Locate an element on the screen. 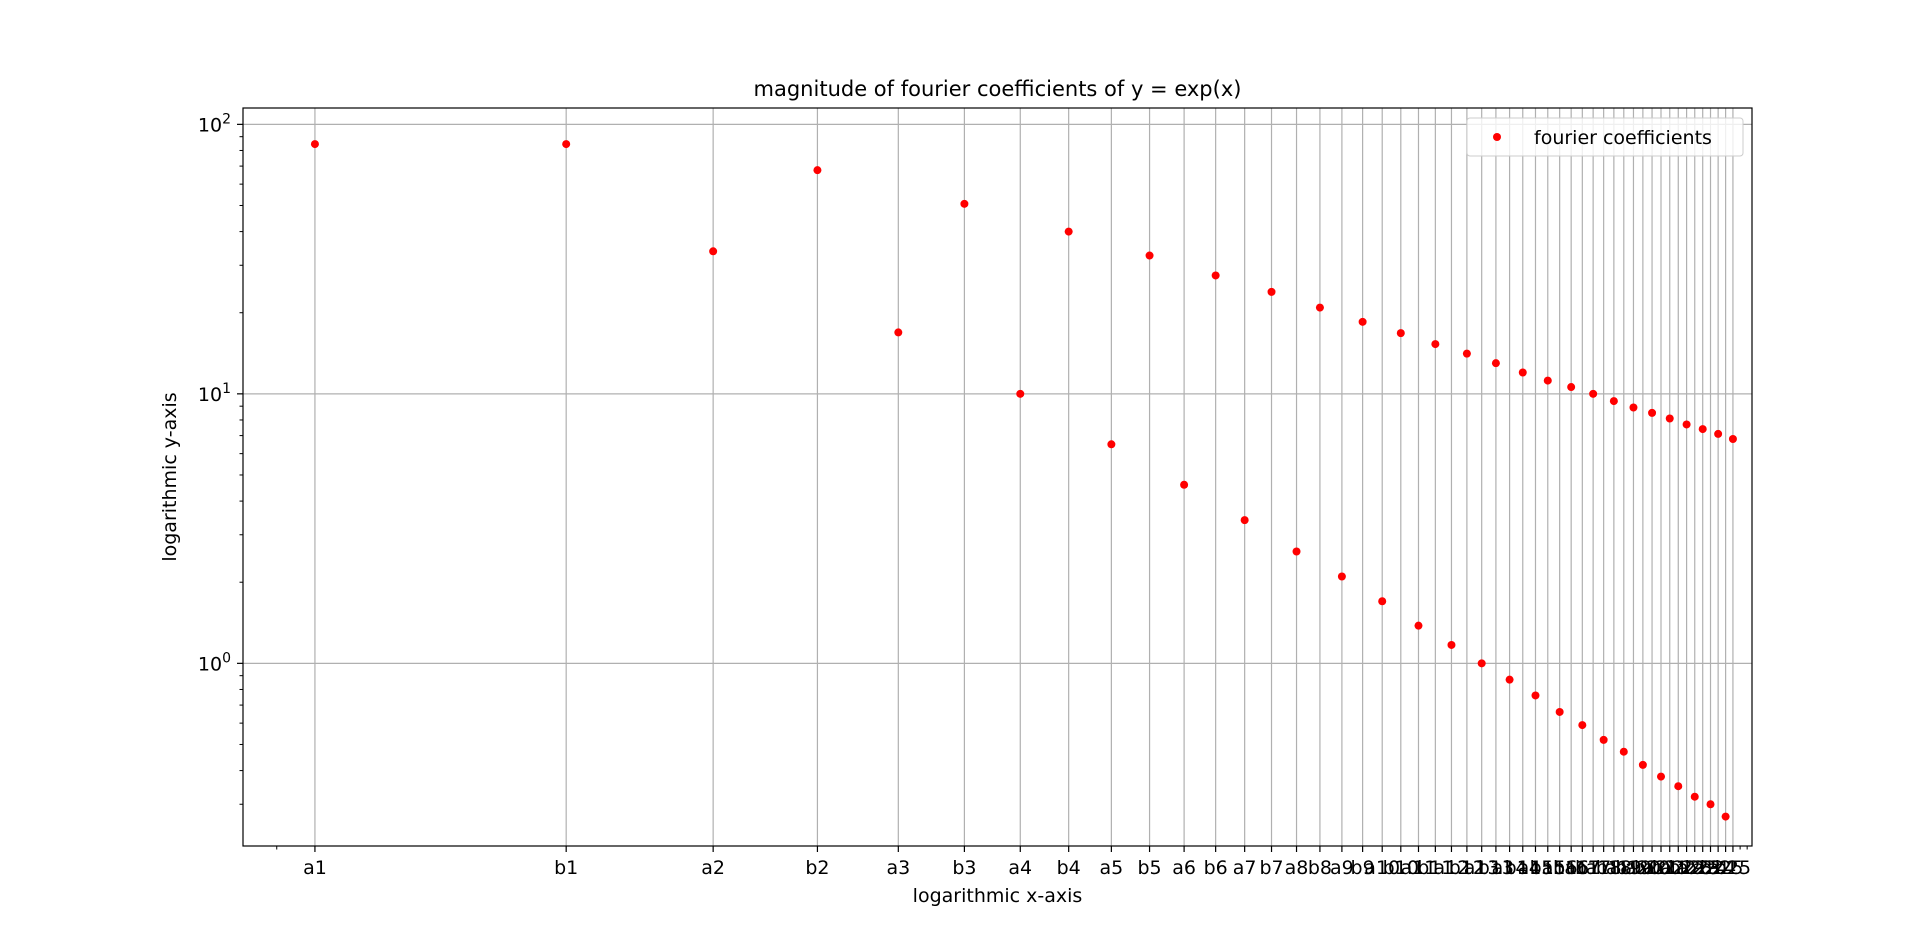 This screenshot has width=1920, height=934. x-tick-label: a25 is located at coordinates (1726, 868).